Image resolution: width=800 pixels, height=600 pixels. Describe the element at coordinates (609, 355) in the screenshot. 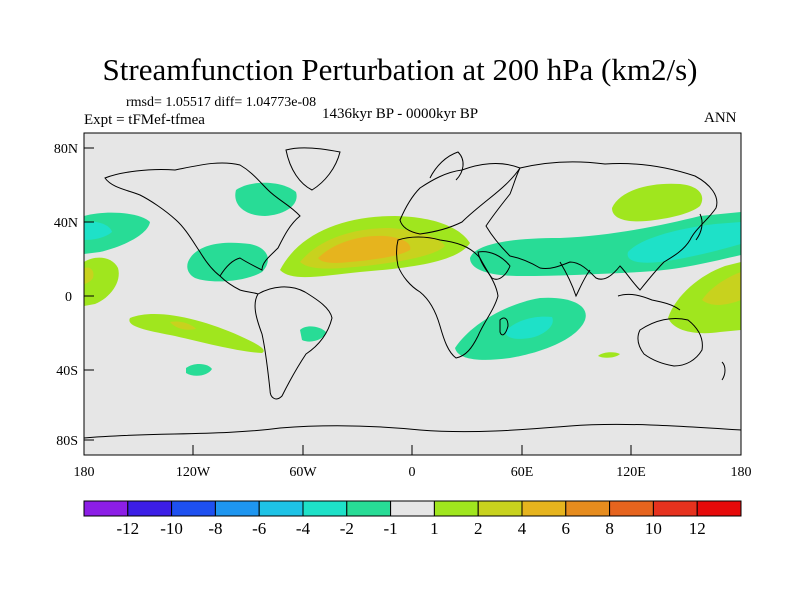

I see `contour-south-africa` at that location.